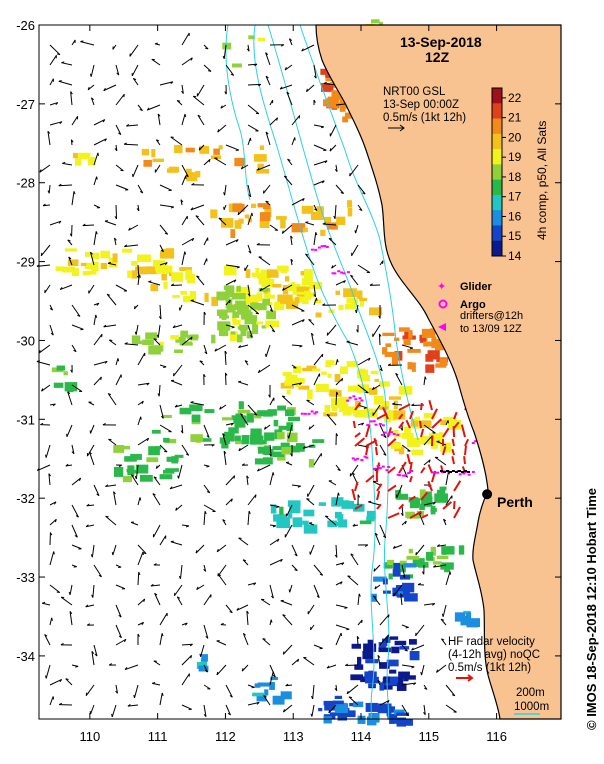 The image size is (604, 764). What do you see at coordinates (542, 180) in the screenshot?
I see `colorbar-title: 4h comp, p50, All Sats` at bounding box center [542, 180].